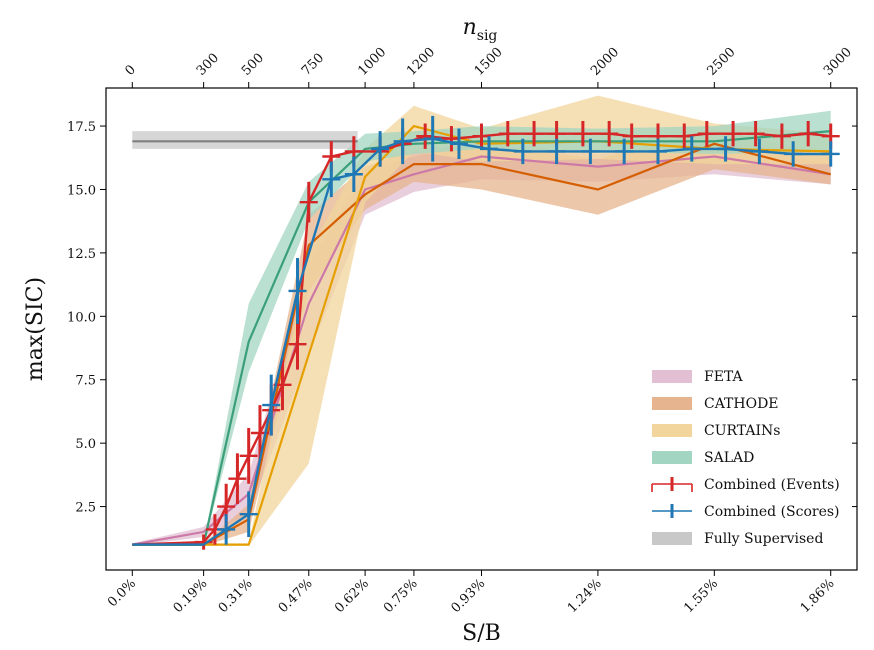  What do you see at coordinates (191, 596) in the screenshot?
I see `x-tick-label: 0.19%` at bounding box center [191, 596].